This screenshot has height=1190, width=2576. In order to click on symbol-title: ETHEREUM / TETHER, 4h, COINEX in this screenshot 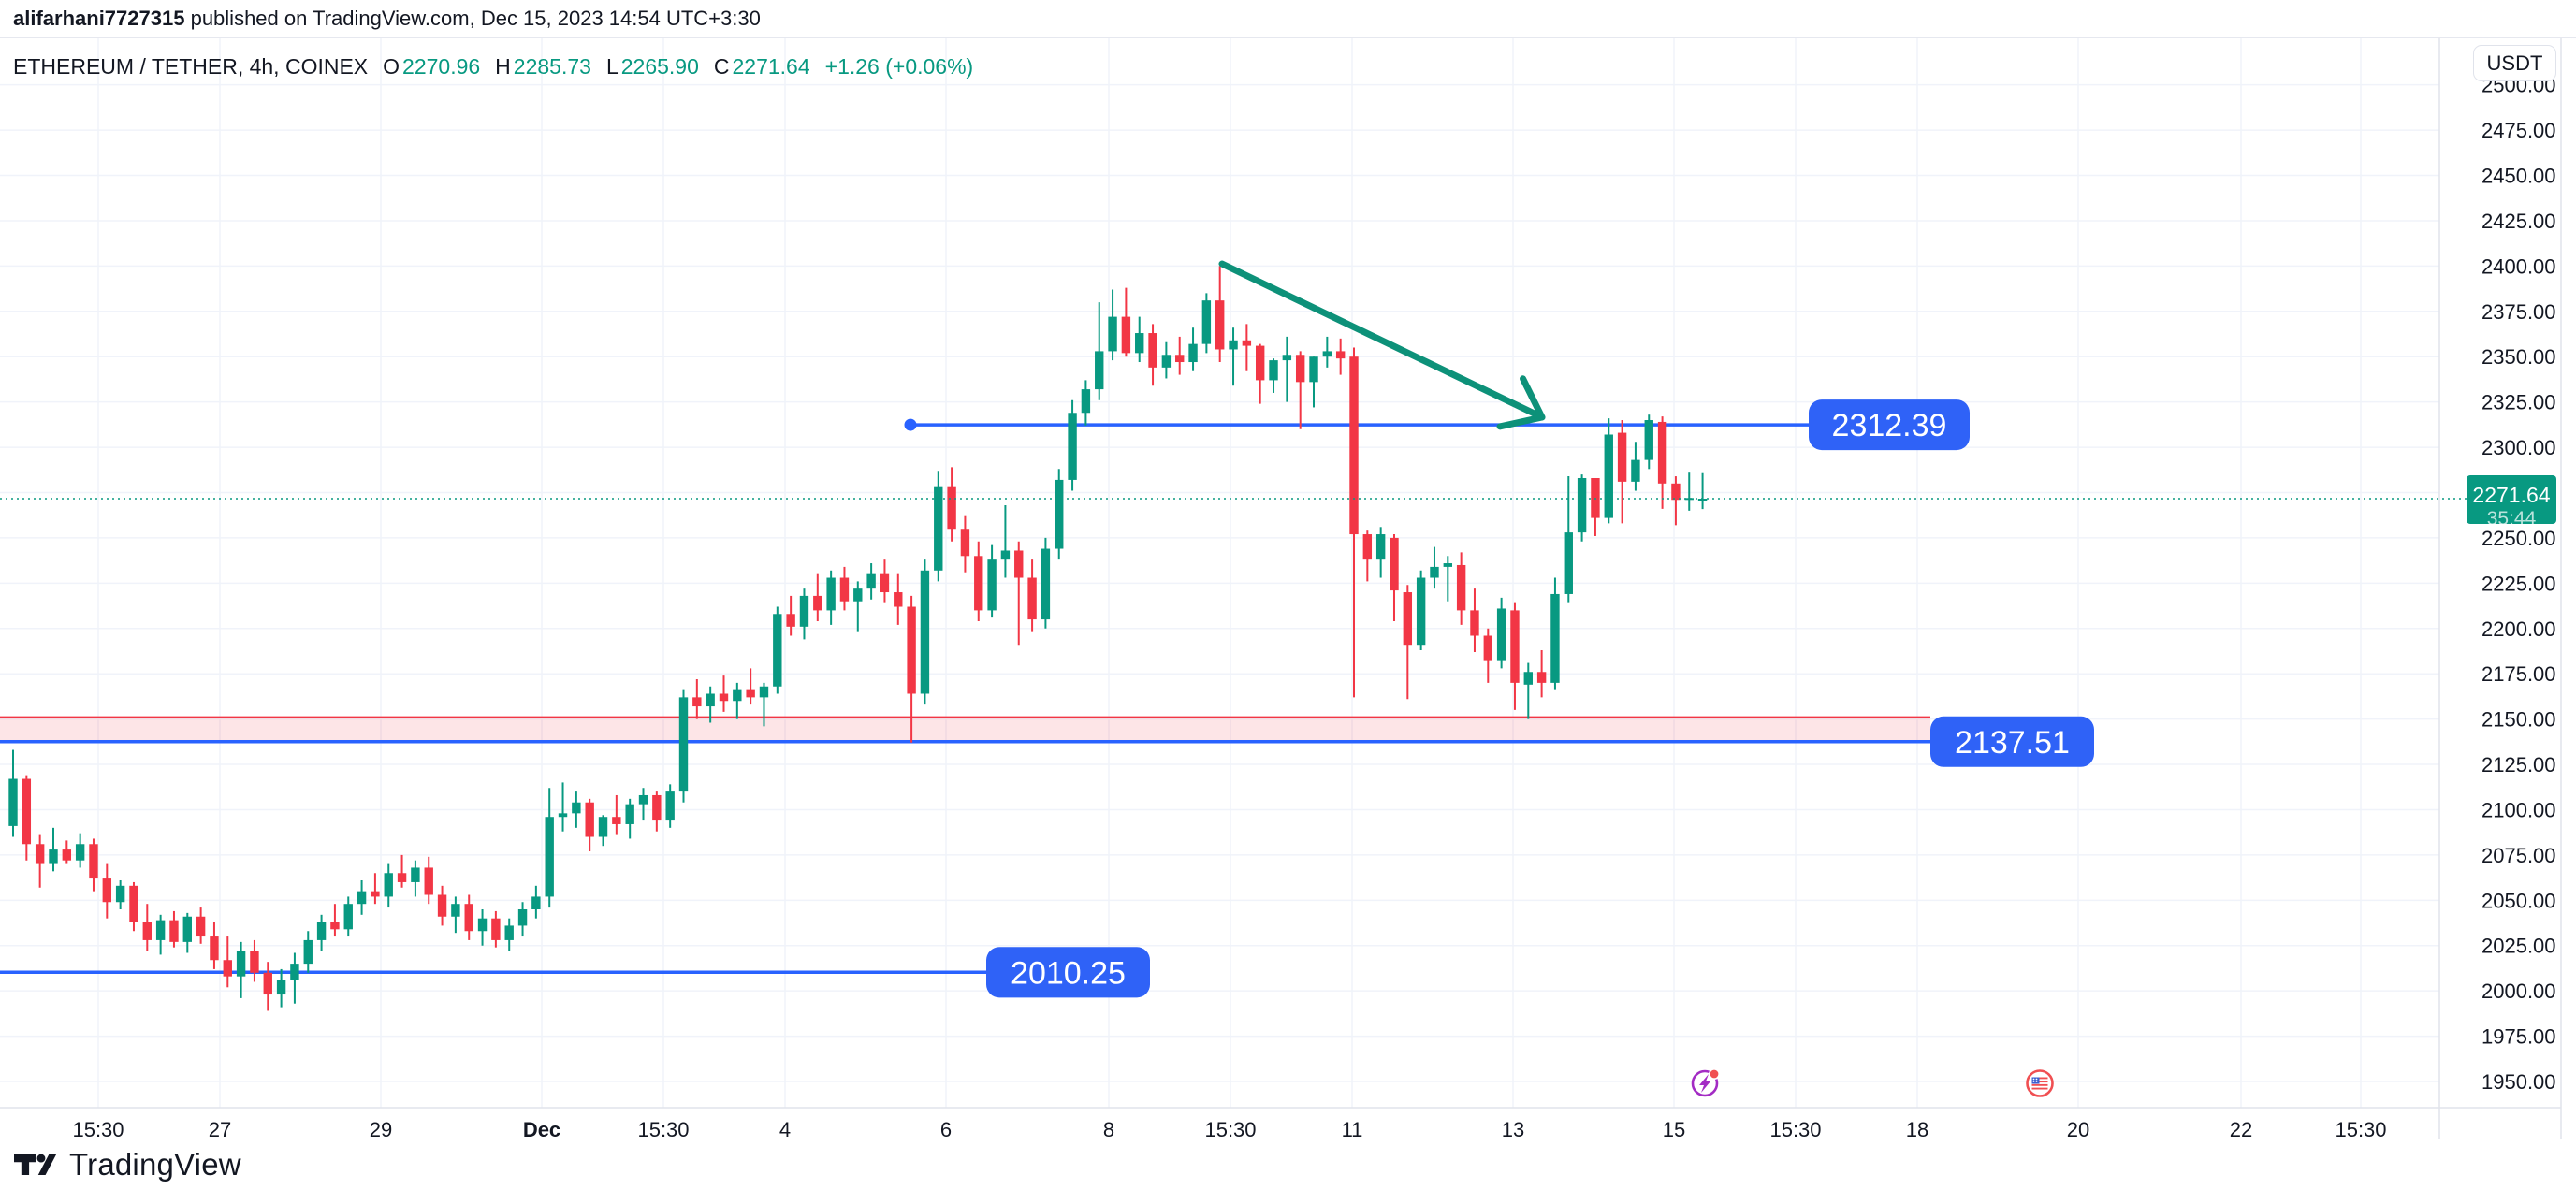, I will do `click(191, 66)`.